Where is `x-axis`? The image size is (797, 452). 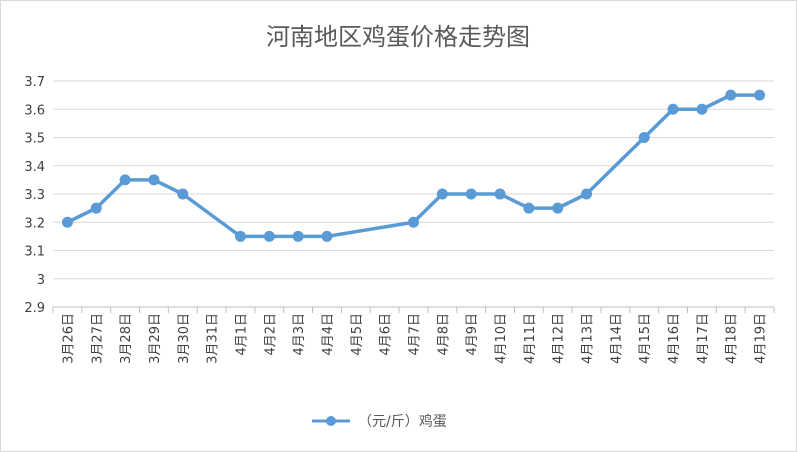 x-axis is located at coordinates (413, 310).